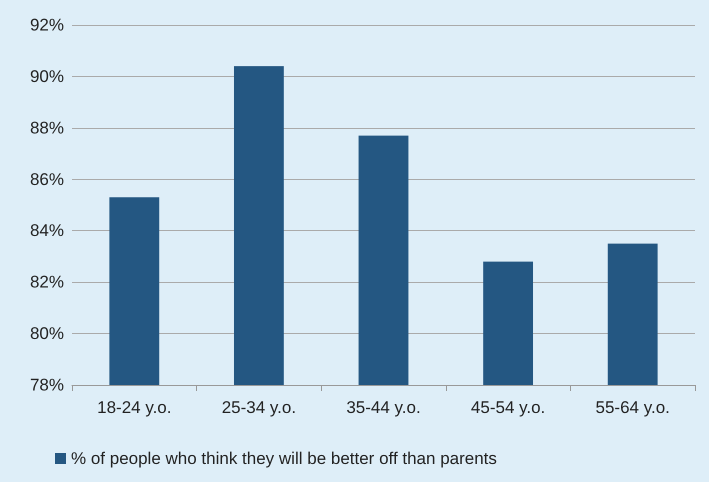  I want to click on y-tick-label: 88%, so click(47, 128).